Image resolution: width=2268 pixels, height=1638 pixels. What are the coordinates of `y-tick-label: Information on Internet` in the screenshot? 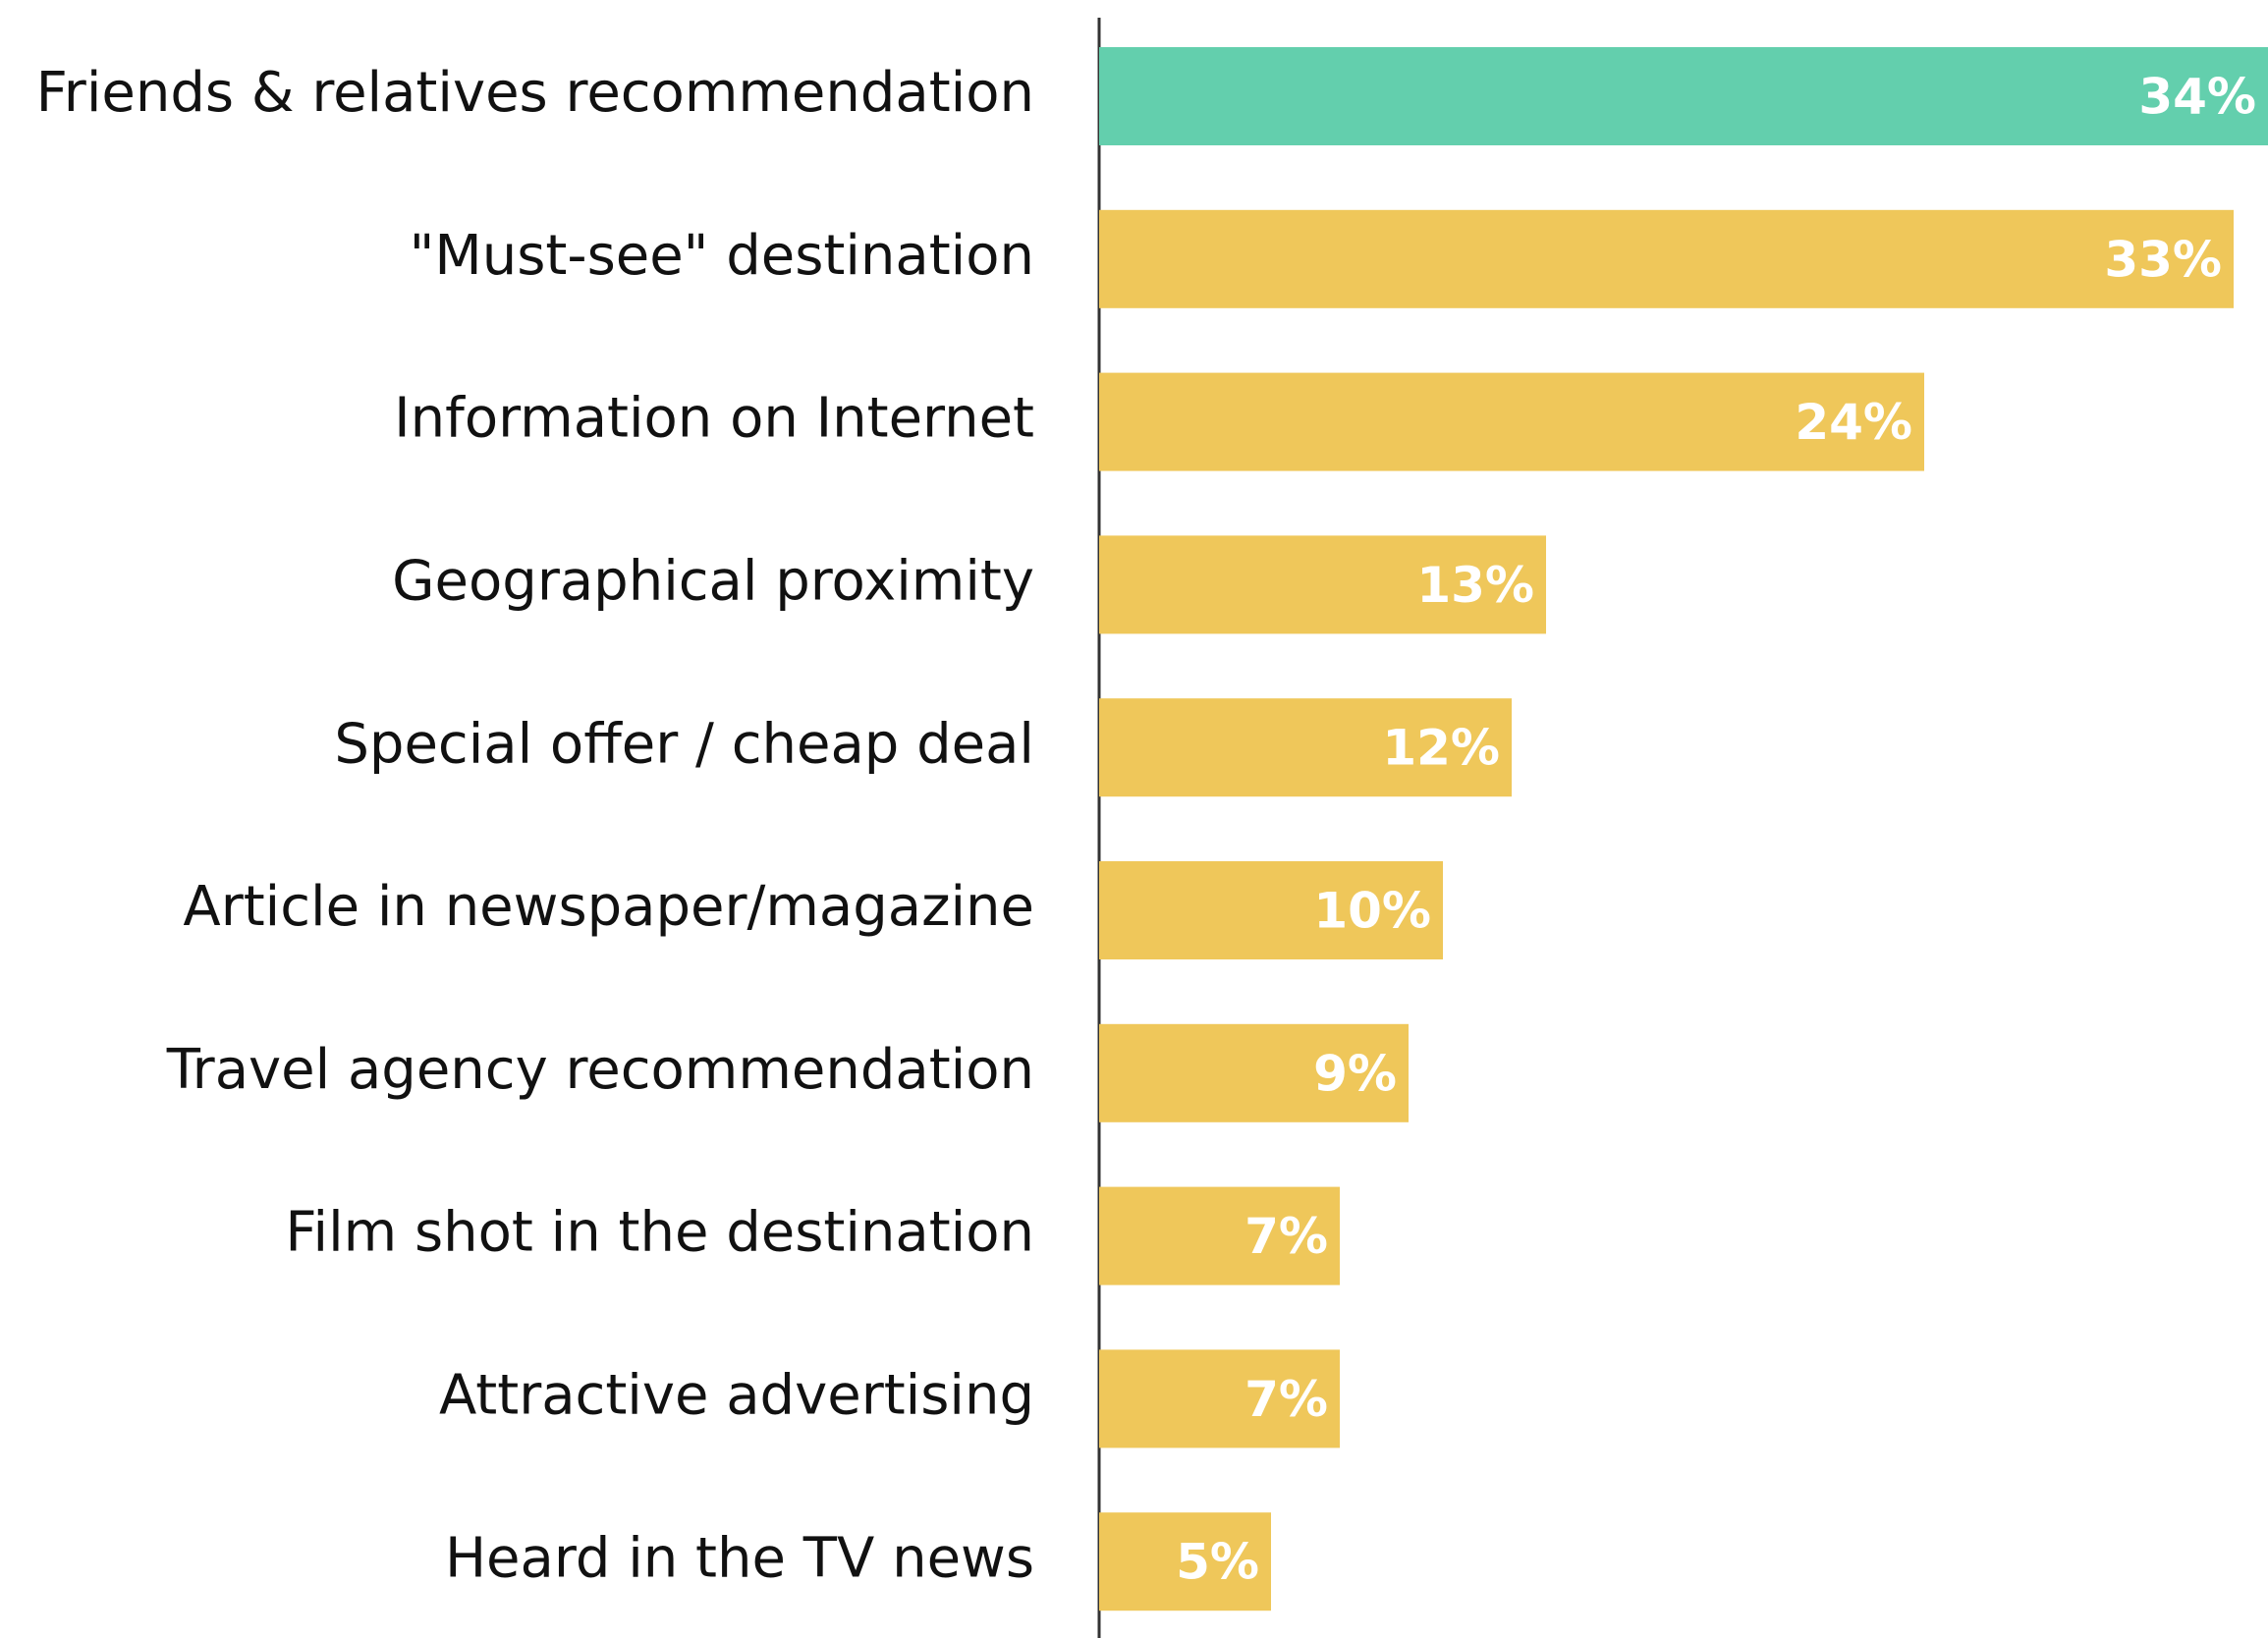 It's located at (714, 419).